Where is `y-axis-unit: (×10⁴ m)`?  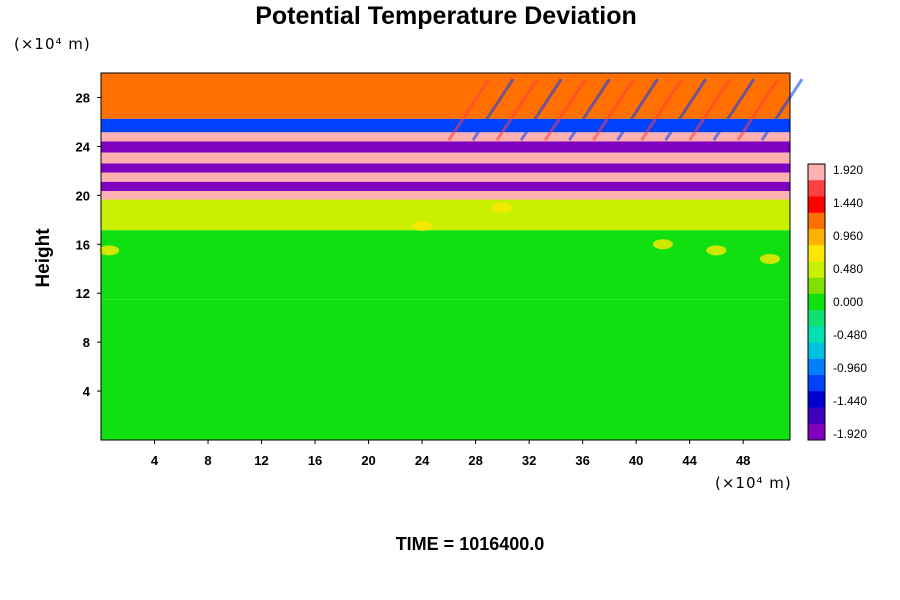
y-axis-unit: (×10⁴ m) is located at coordinates (52, 44).